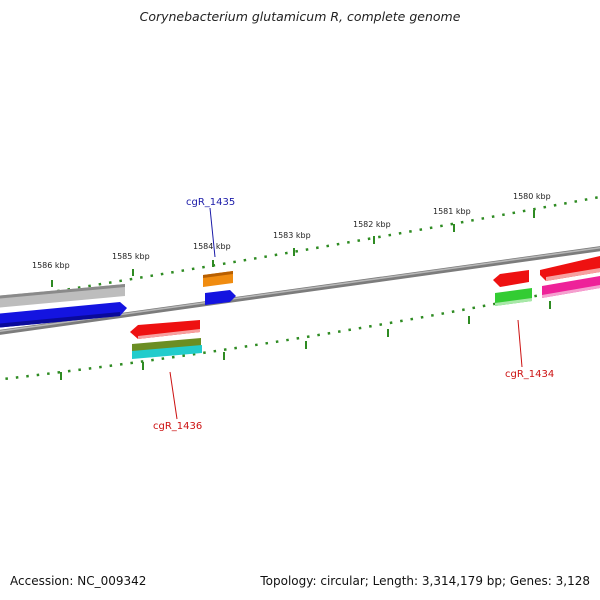  I want to click on gene-label-cgR_1434: cgR_1434, so click(529, 374).